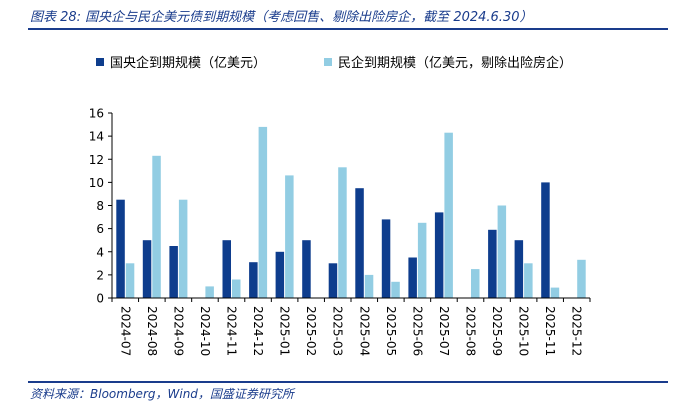 The width and height of the screenshot is (682, 410). What do you see at coordinates (311, 331) in the screenshot?
I see `x-tick-label-2025-02: 2025-02` at bounding box center [311, 331].